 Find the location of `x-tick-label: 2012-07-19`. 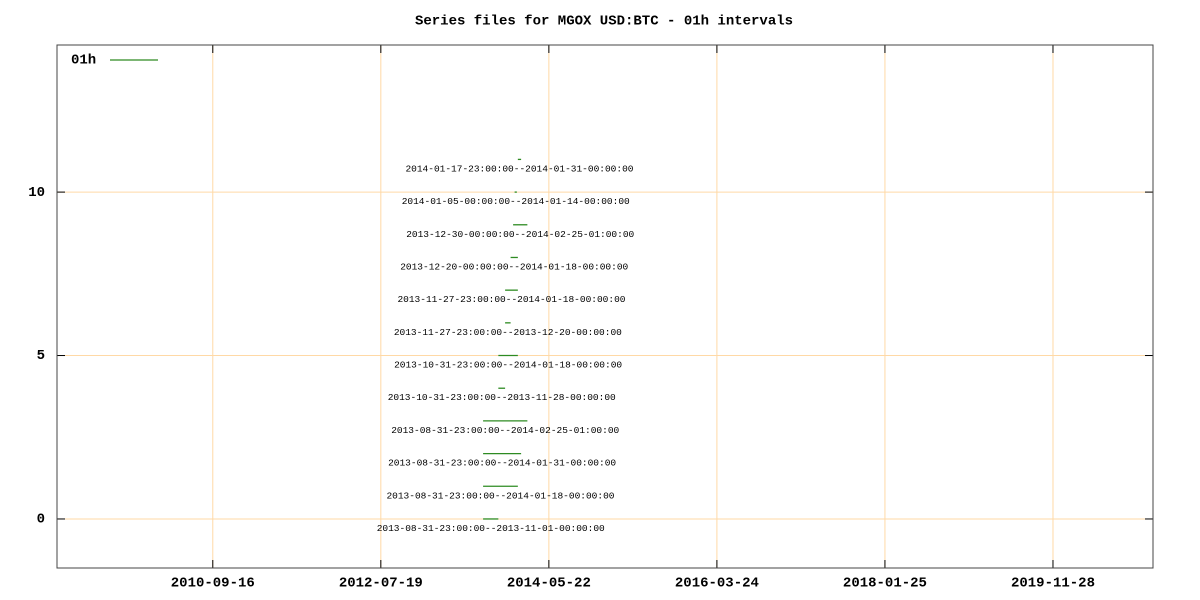

x-tick-label: 2012-07-19 is located at coordinates (381, 584).